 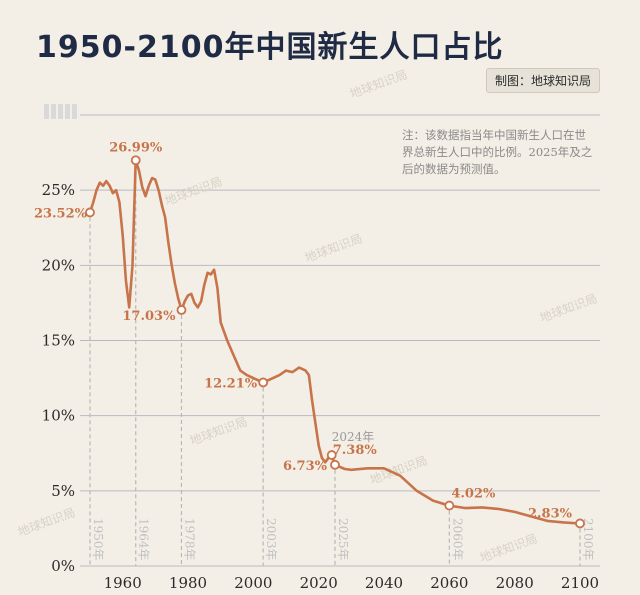 What do you see at coordinates (189, 539) in the screenshot?
I see `year-marker-label: 1978年` at bounding box center [189, 539].